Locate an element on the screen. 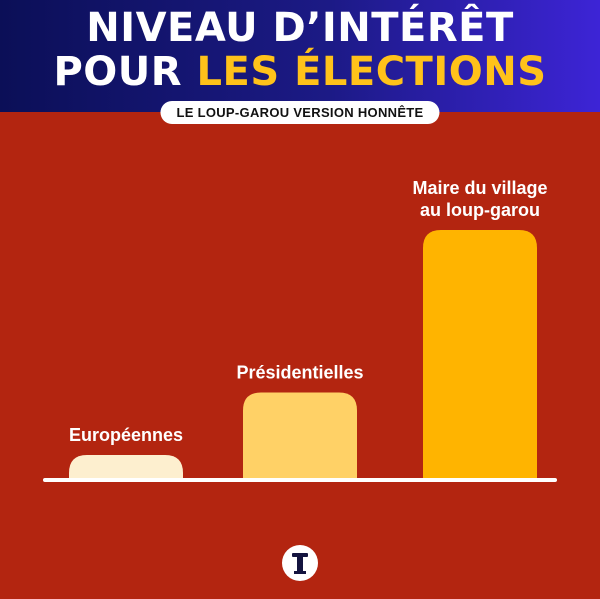 The image size is (600, 599). title-line-2: POUR LES ÉLECTIONS is located at coordinates (300, 72).